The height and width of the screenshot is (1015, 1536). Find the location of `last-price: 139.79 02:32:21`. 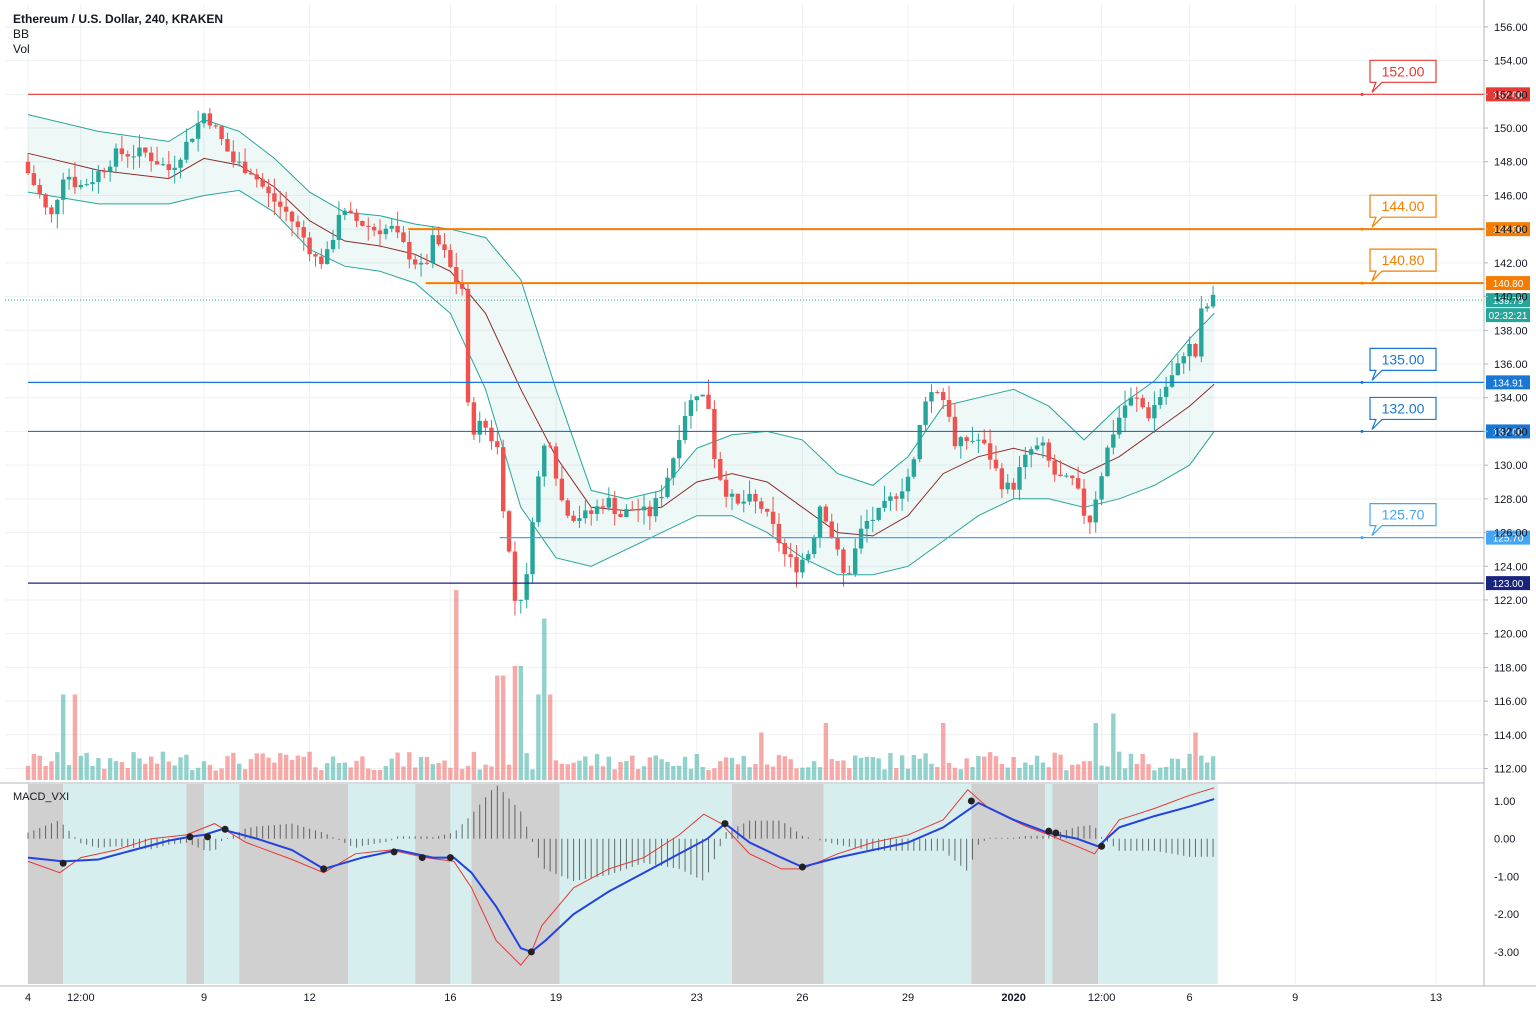

last-price: 139.79 02:32:21 is located at coordinates (767, 308).